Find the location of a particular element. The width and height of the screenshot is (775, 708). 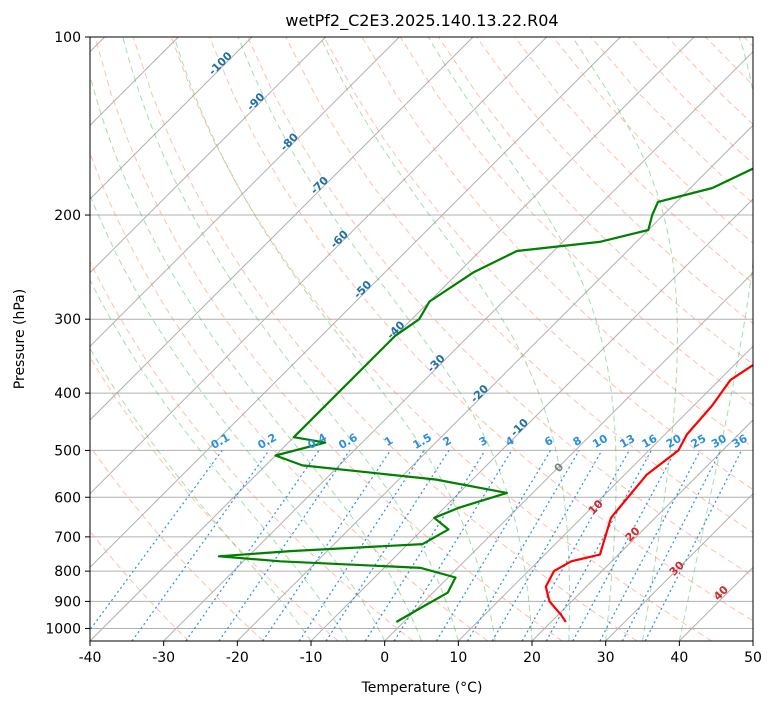

x-tick-label: 30 is located at coordinates (606, 658).